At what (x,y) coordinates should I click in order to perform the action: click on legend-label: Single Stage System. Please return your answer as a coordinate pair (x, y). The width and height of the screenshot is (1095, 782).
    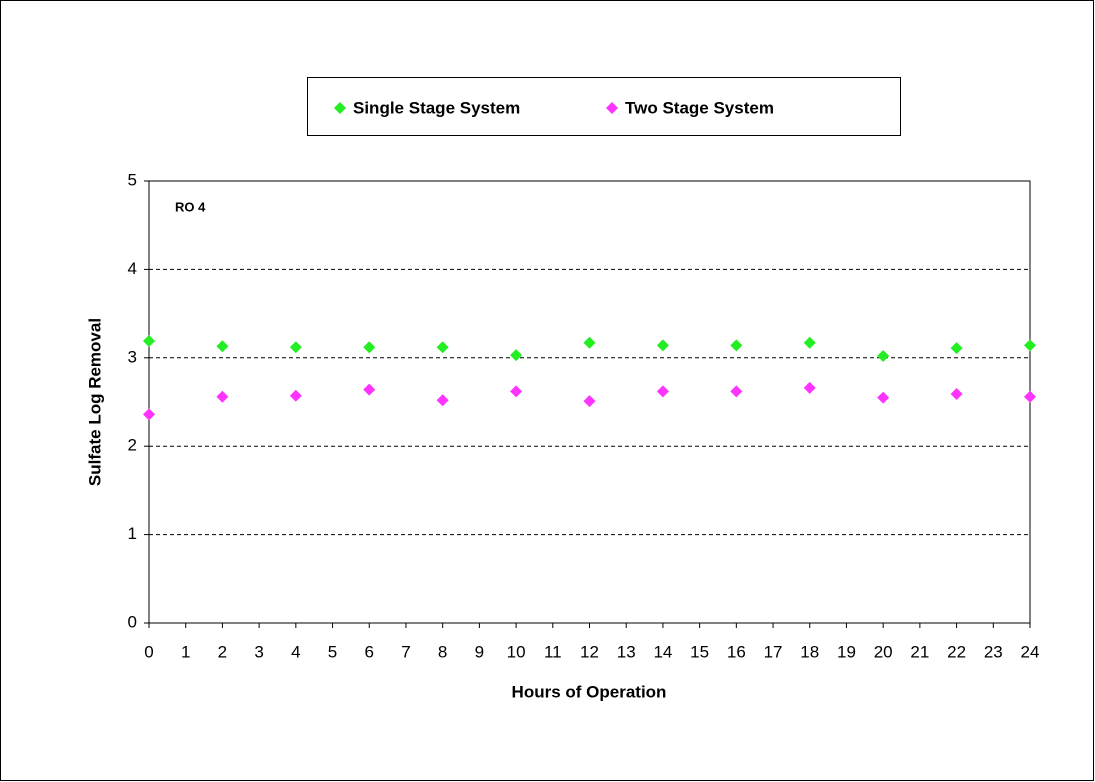
    Looking at the image, I should click on (436, 107).